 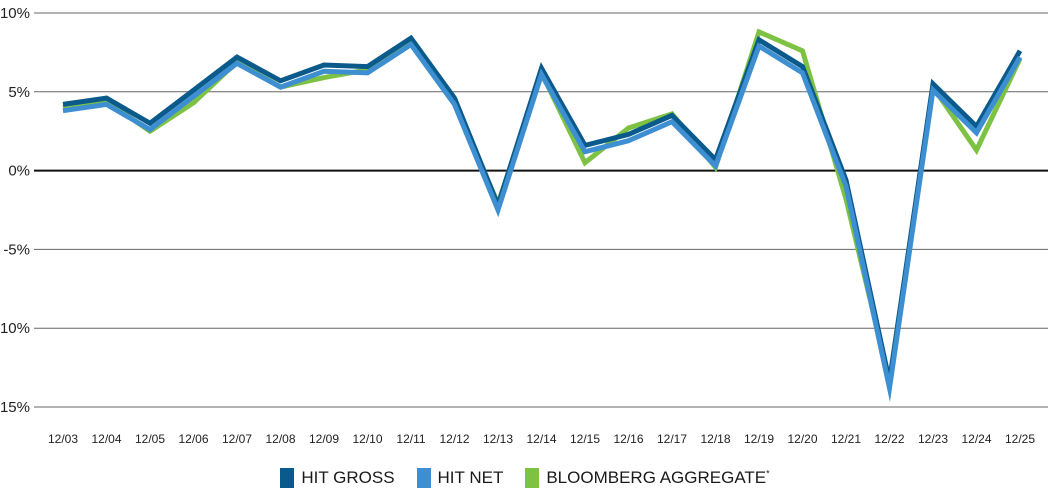 I want to click on x-tick-label: 12/24, so click(x=976, y=439).